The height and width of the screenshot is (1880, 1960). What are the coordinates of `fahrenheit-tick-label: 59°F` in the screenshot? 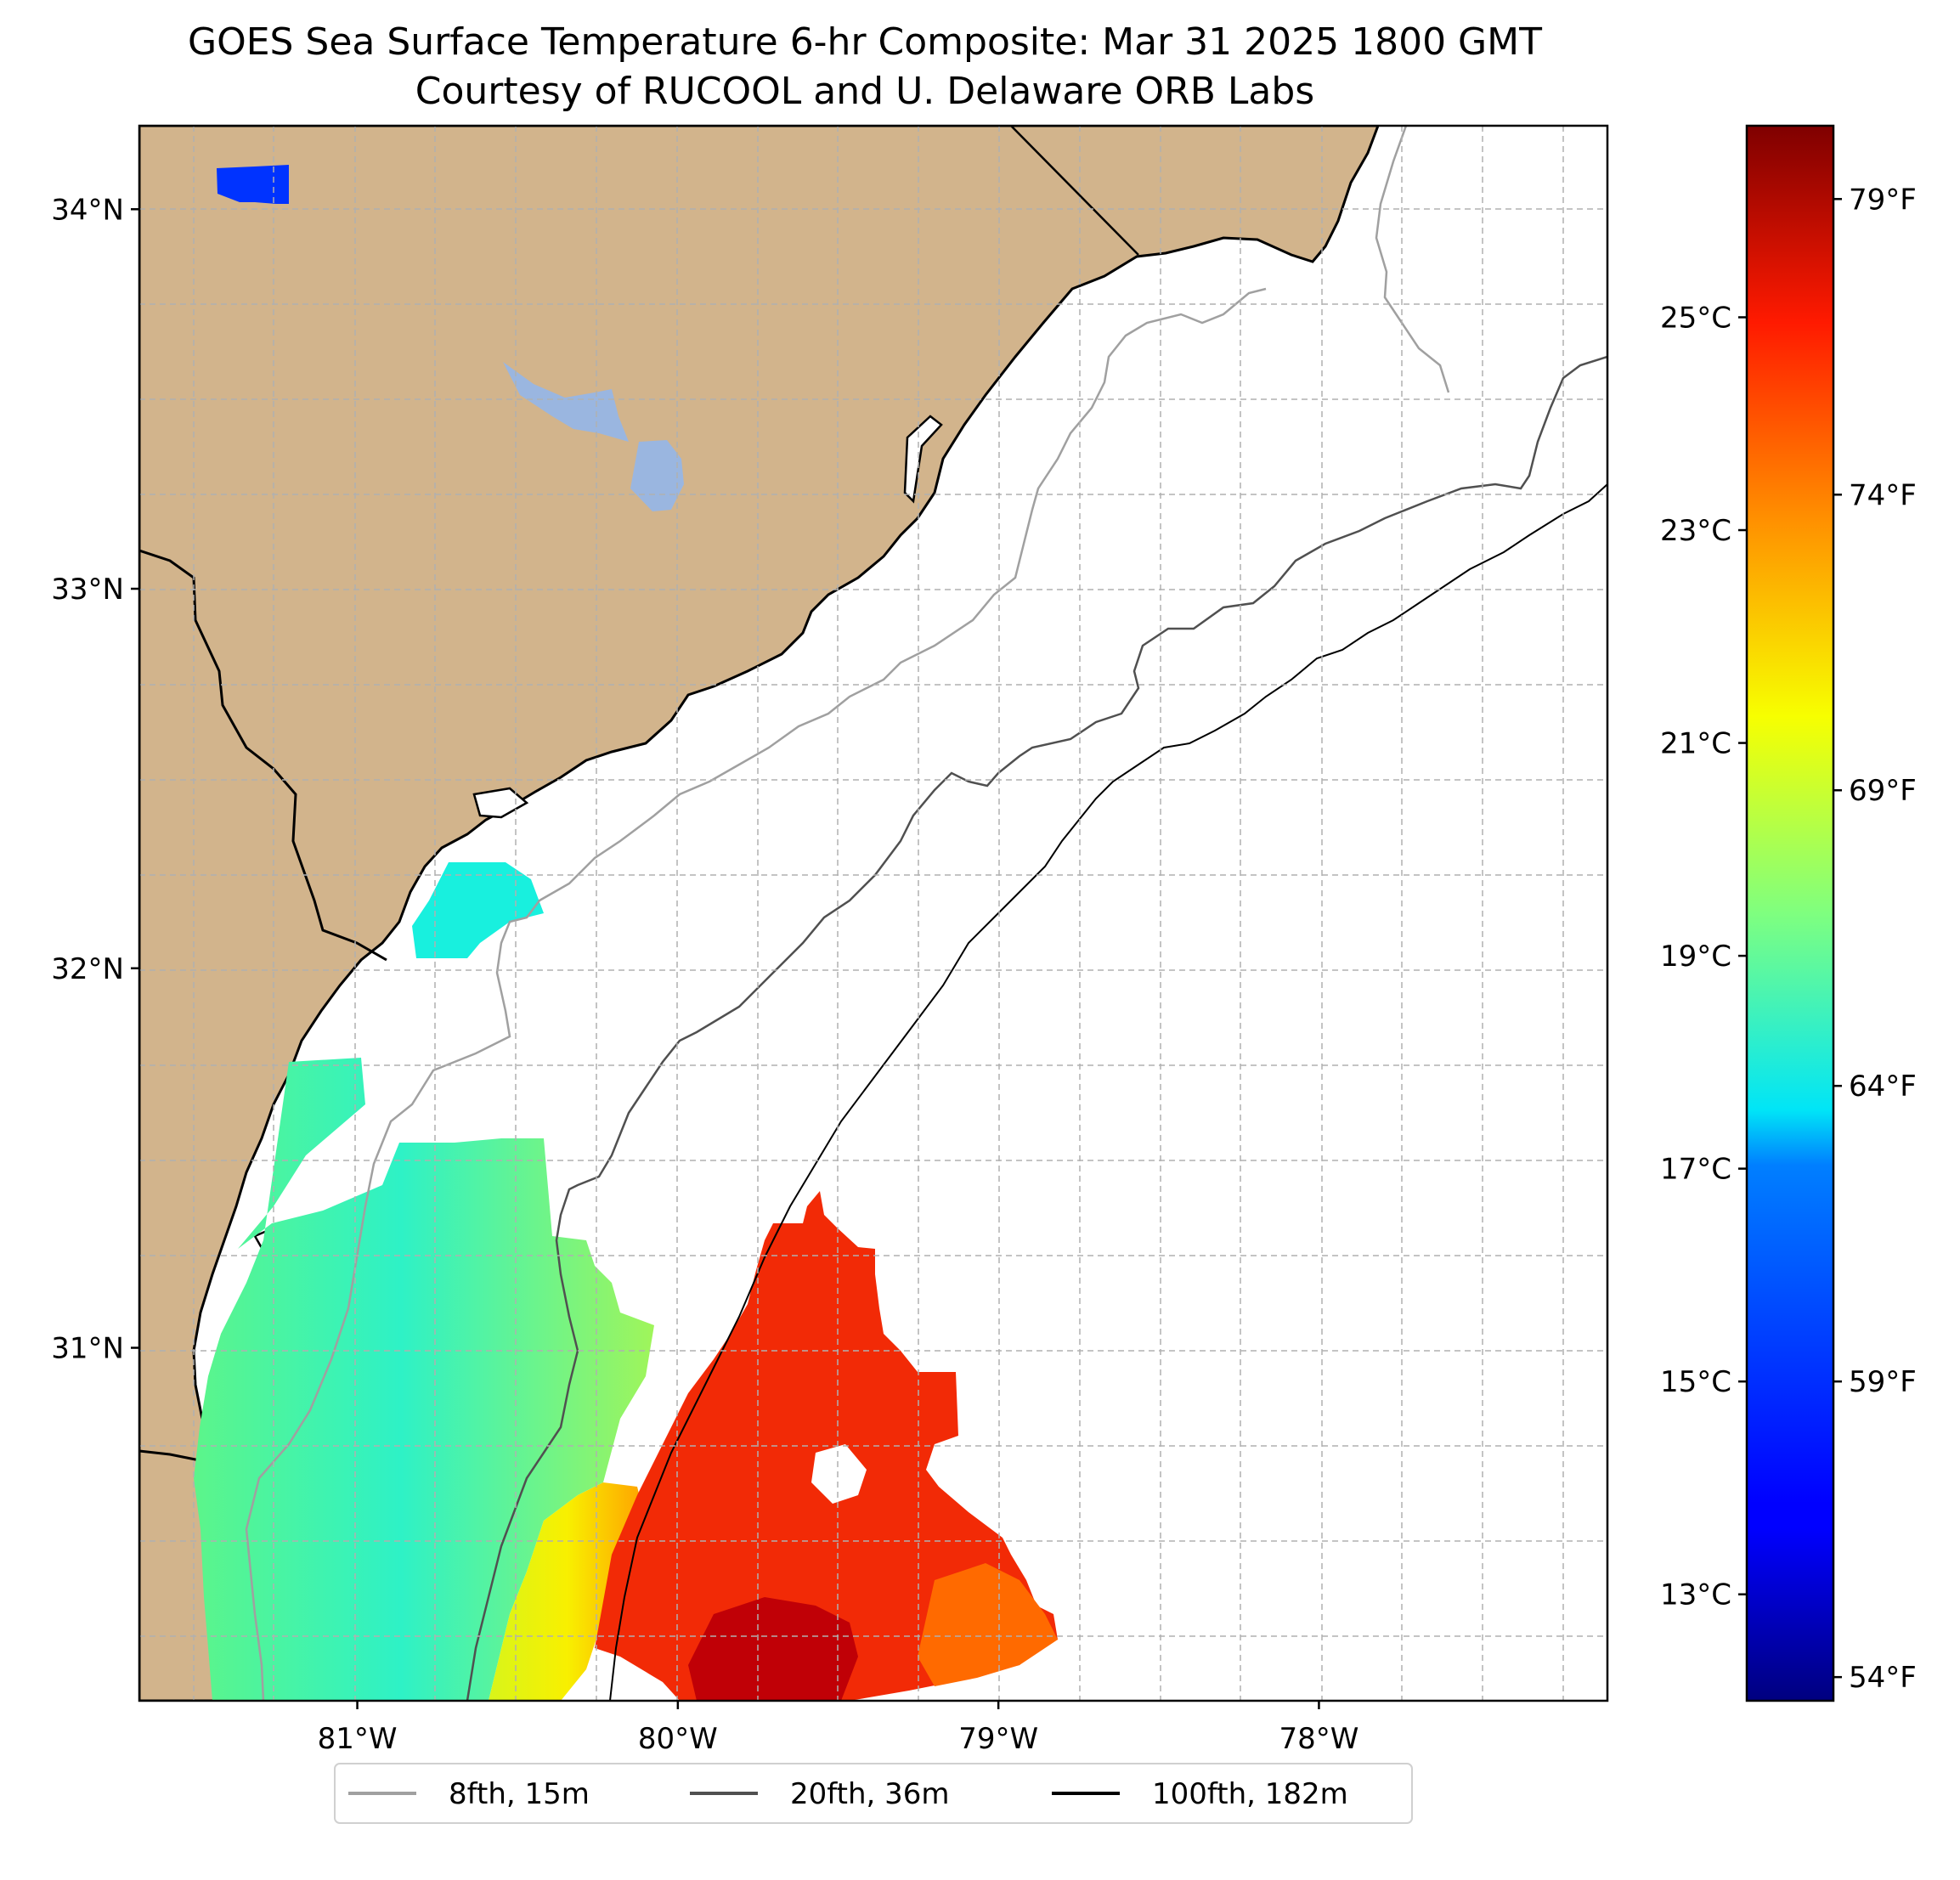 It's located at (1883, 1382).